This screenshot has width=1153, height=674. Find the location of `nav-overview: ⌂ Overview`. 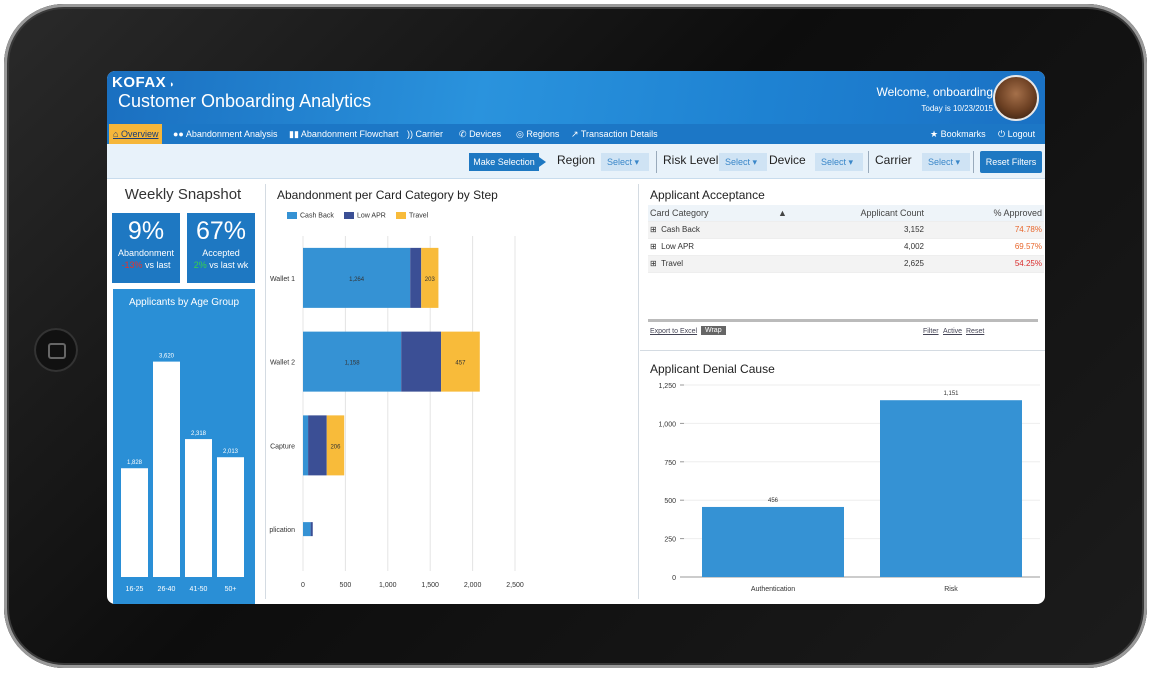

nav-overview: ⌂ Overview is located at coordinates (136, 134).